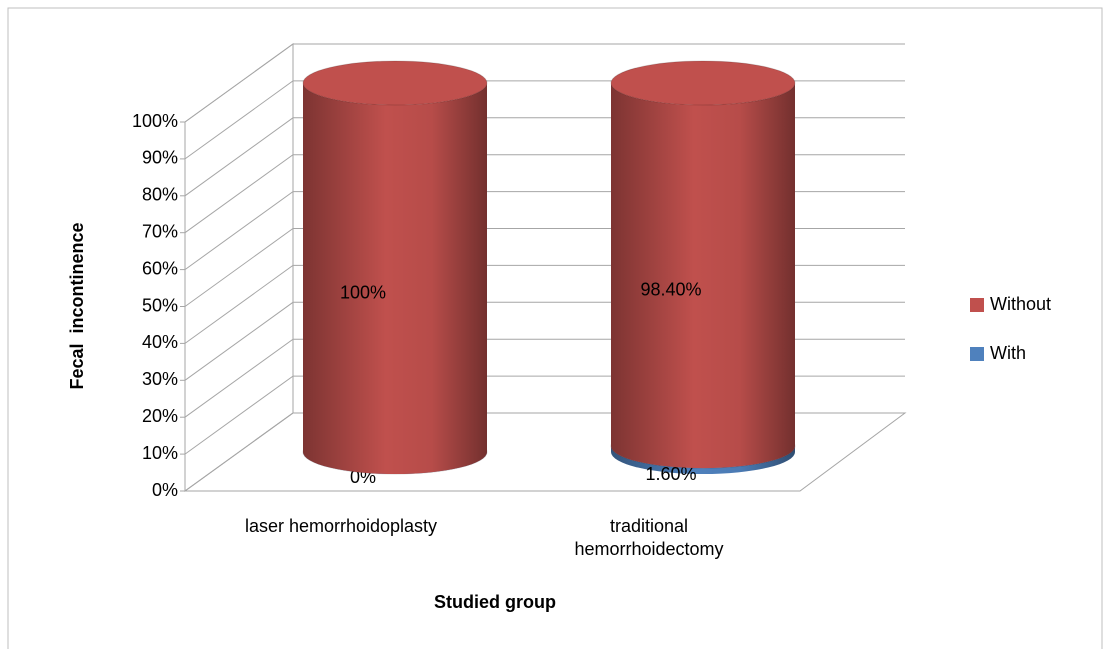  Describe the element at coordinates (160, 268) in the screenshot. I see `y-tick-label: 60%` at that location.